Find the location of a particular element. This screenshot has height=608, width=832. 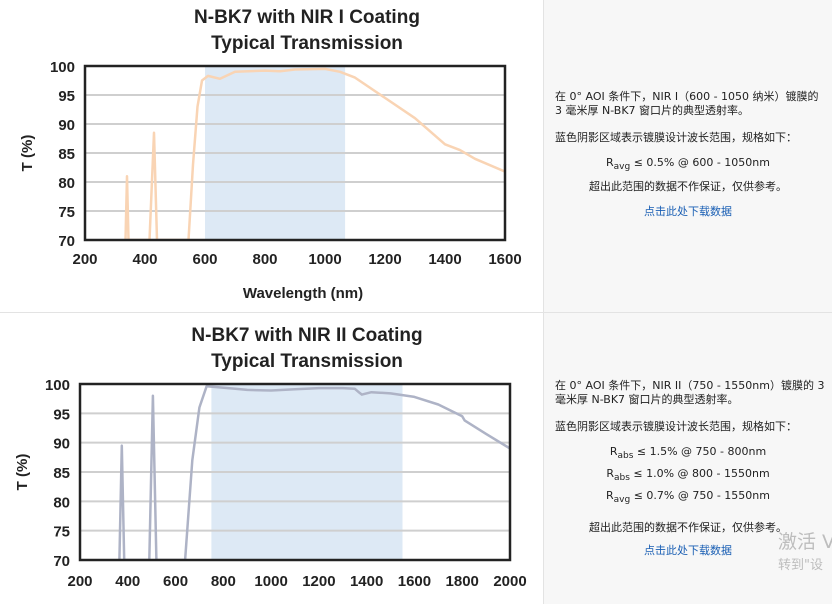

chart-title: N-BK7 with NIR I Coating is located at coordinates (307, 17).